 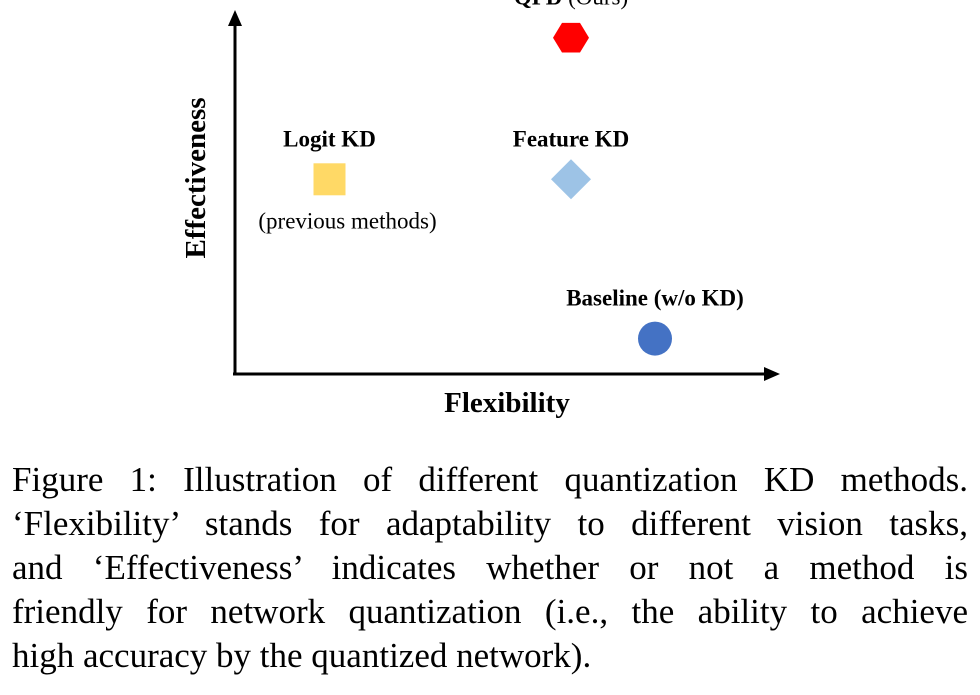 What do you see at coordinates (329, 138) in the screenshot?
I see `point-label: Logit KD` at bounding box center [329, 138].